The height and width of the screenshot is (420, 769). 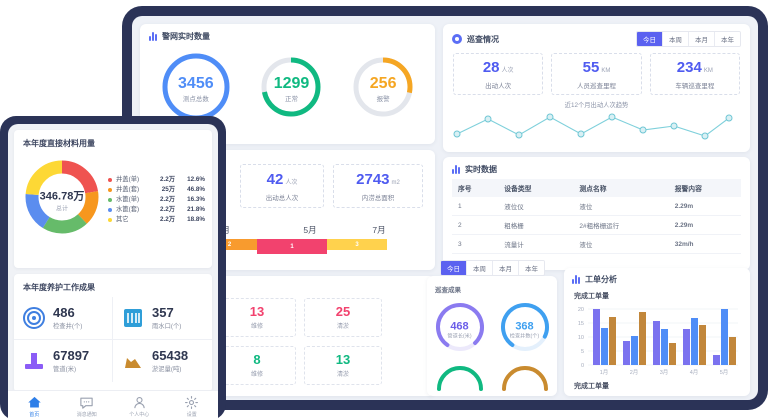 I want to click on svg-text: 4月, so click(x=694, y=372).